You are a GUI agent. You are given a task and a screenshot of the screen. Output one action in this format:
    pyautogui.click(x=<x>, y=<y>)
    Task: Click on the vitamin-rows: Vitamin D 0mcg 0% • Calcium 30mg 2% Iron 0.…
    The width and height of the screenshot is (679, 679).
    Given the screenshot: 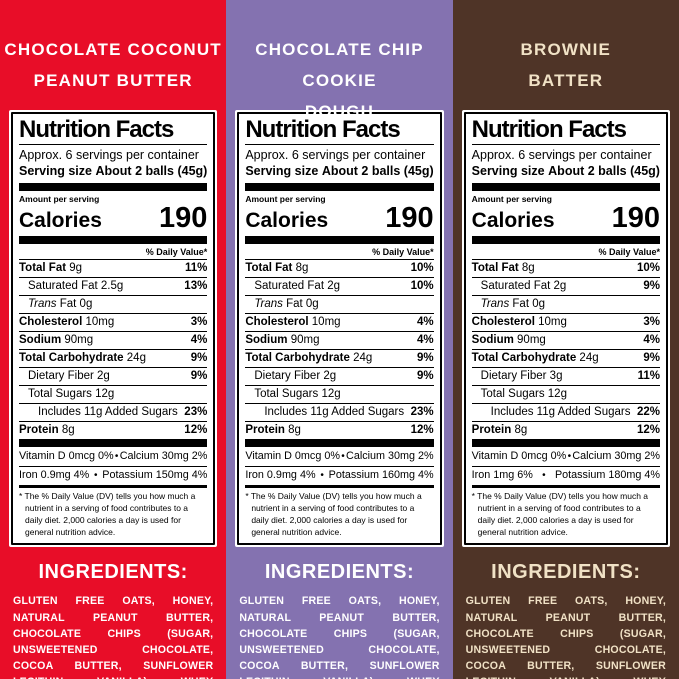 What is the action you would take?
    pyautogui.click(x=339, y=466)
    